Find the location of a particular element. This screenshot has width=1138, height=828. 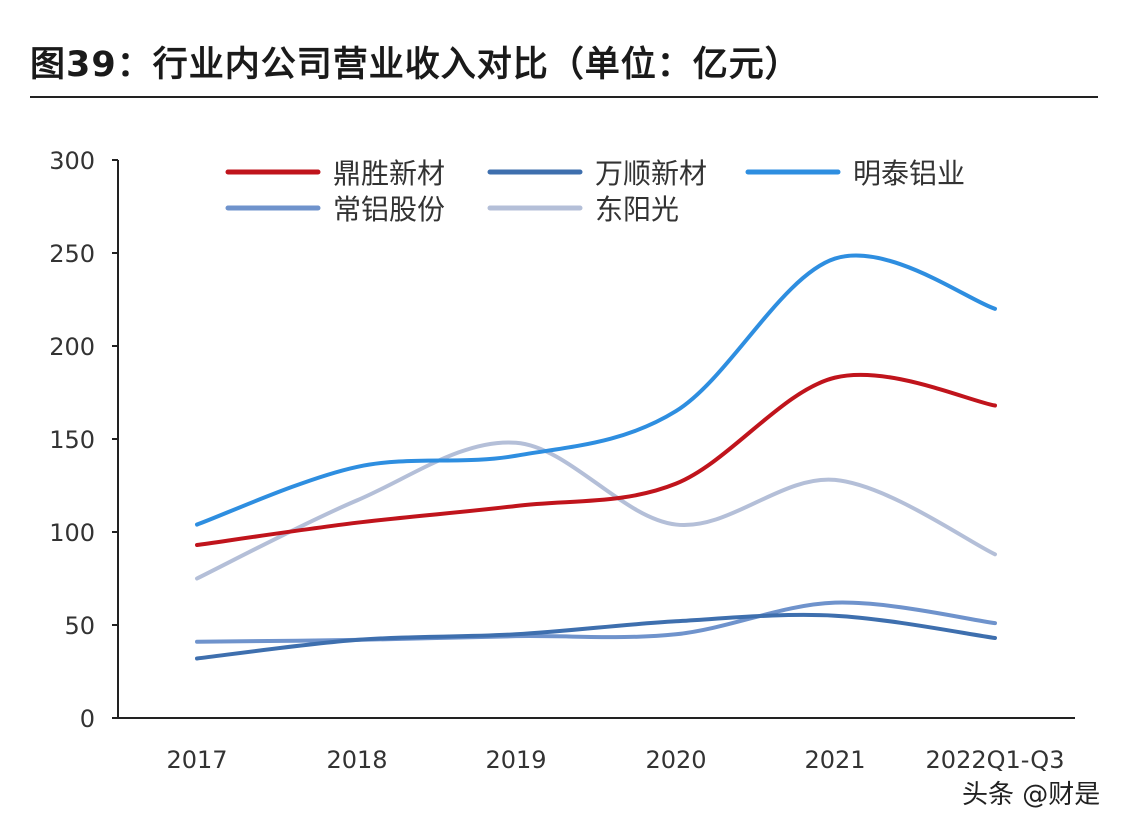

x-tick-label: 2022Q1-Q3 is located at coordinates (995, 760).